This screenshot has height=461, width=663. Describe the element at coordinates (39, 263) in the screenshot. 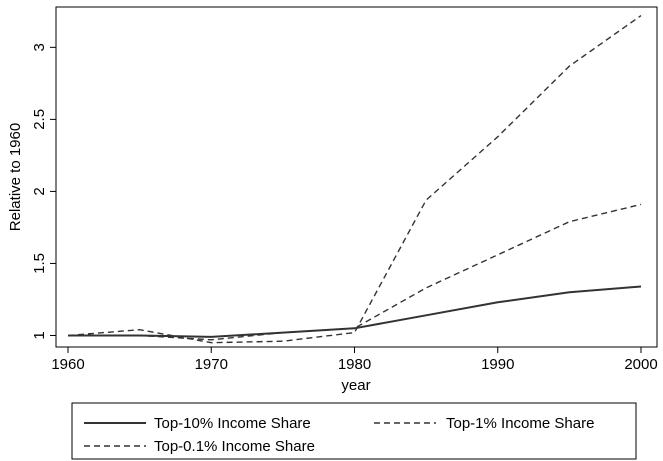

I see `y-tick-label: 1.5` at that location.